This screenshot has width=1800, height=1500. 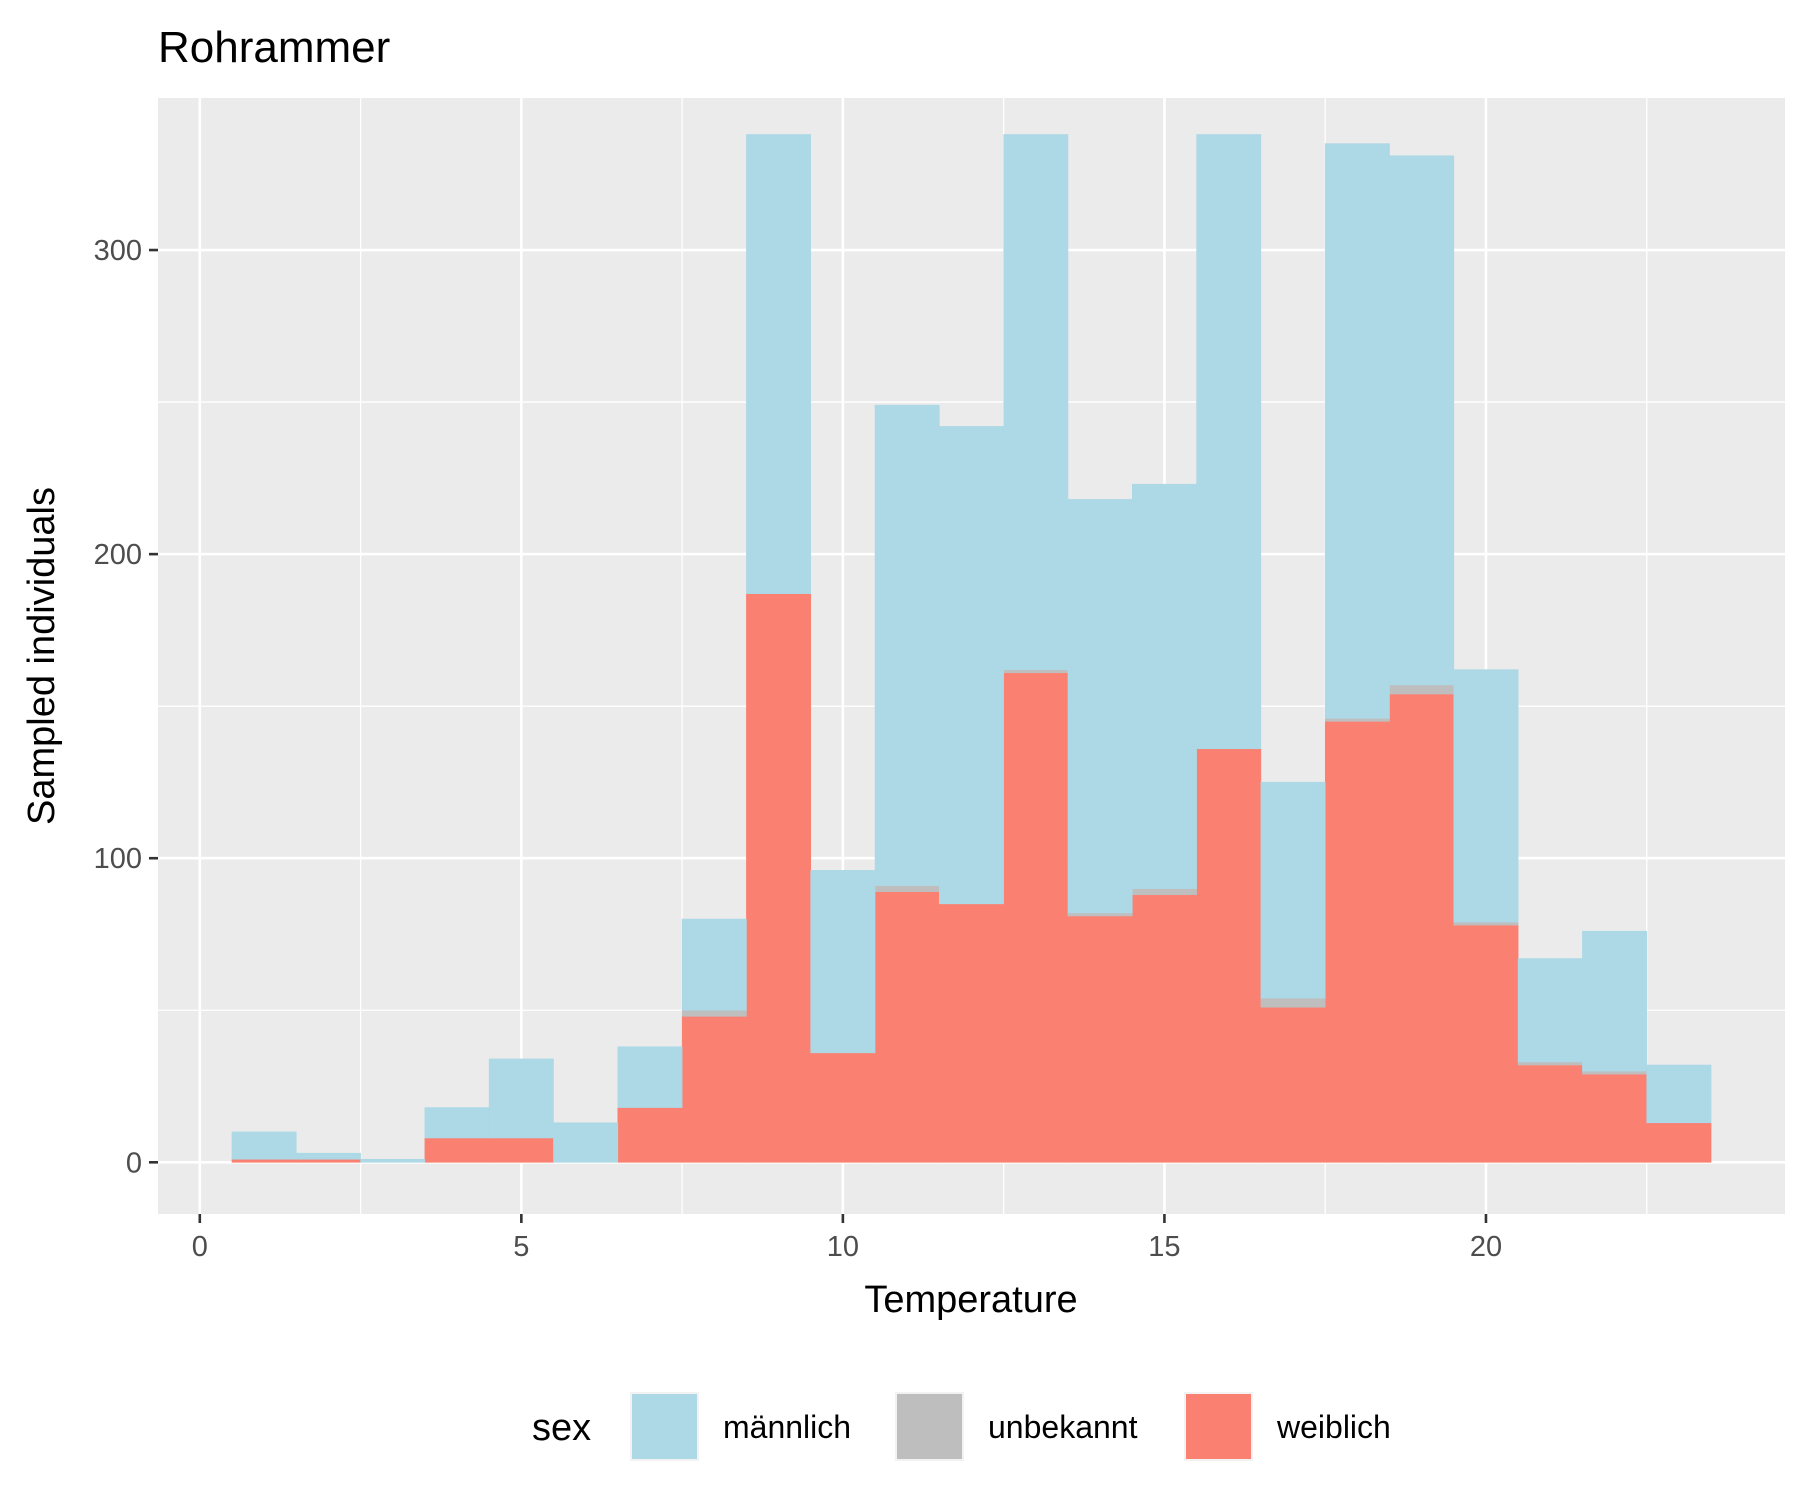 I want to click on x-tick-label: 10, so click(x=843, y=1247).